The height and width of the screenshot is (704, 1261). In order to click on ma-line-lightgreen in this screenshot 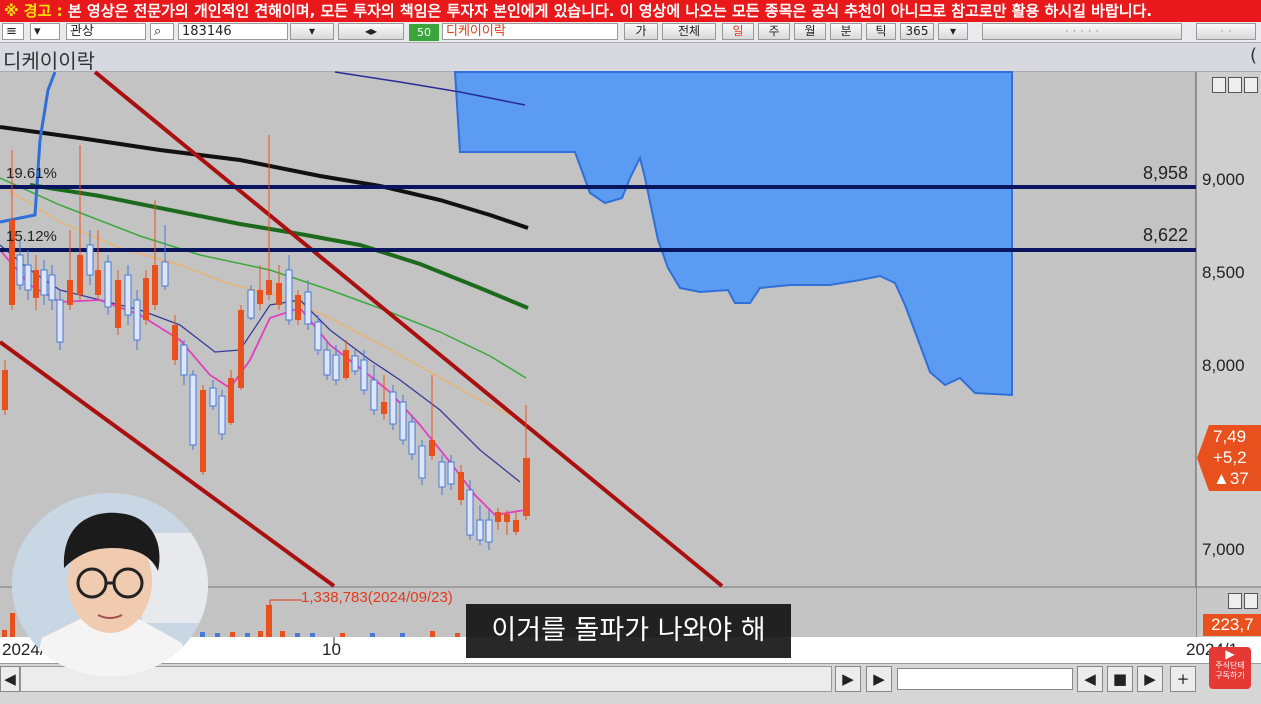, I will do `click(263, 278)`.